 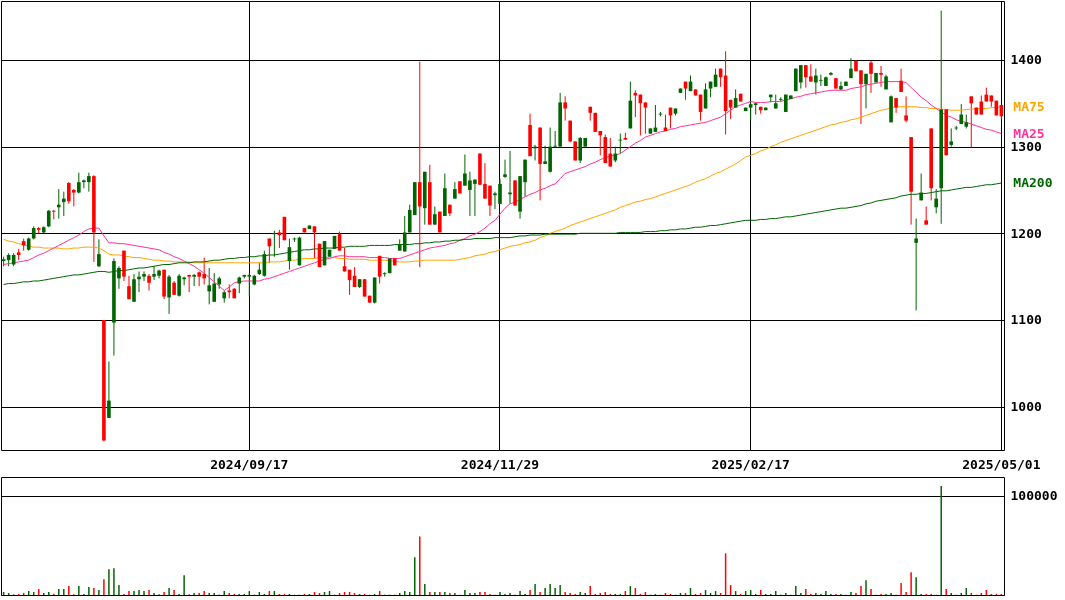 What do you see at coordinates (1026, 60) in the screenshot?
I see `y-tick-label: 1400` at bounding box center [1026, 60].